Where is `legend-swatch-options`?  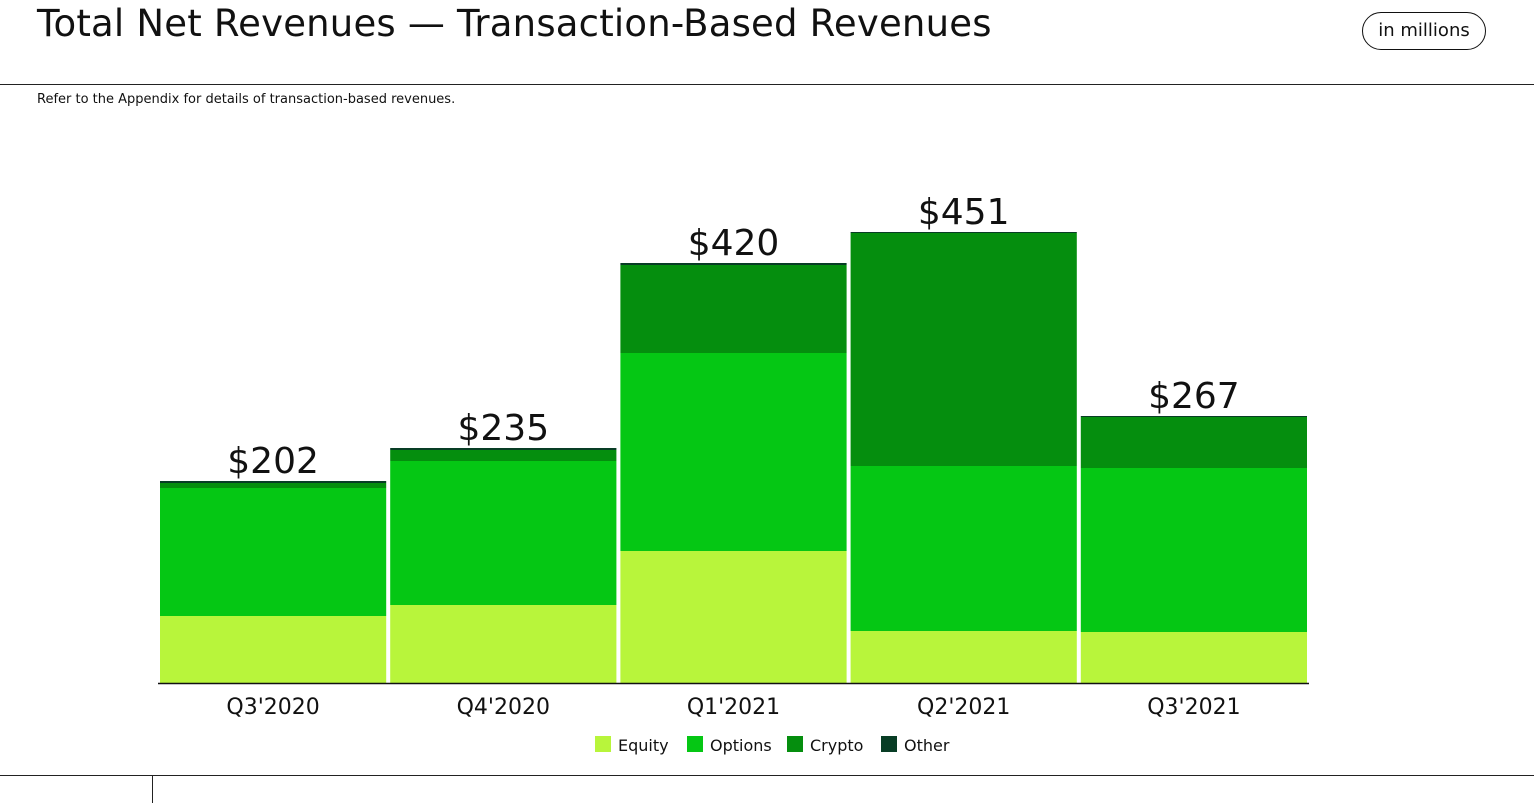 legend-swatch-options is located at coordinates (695, 744).